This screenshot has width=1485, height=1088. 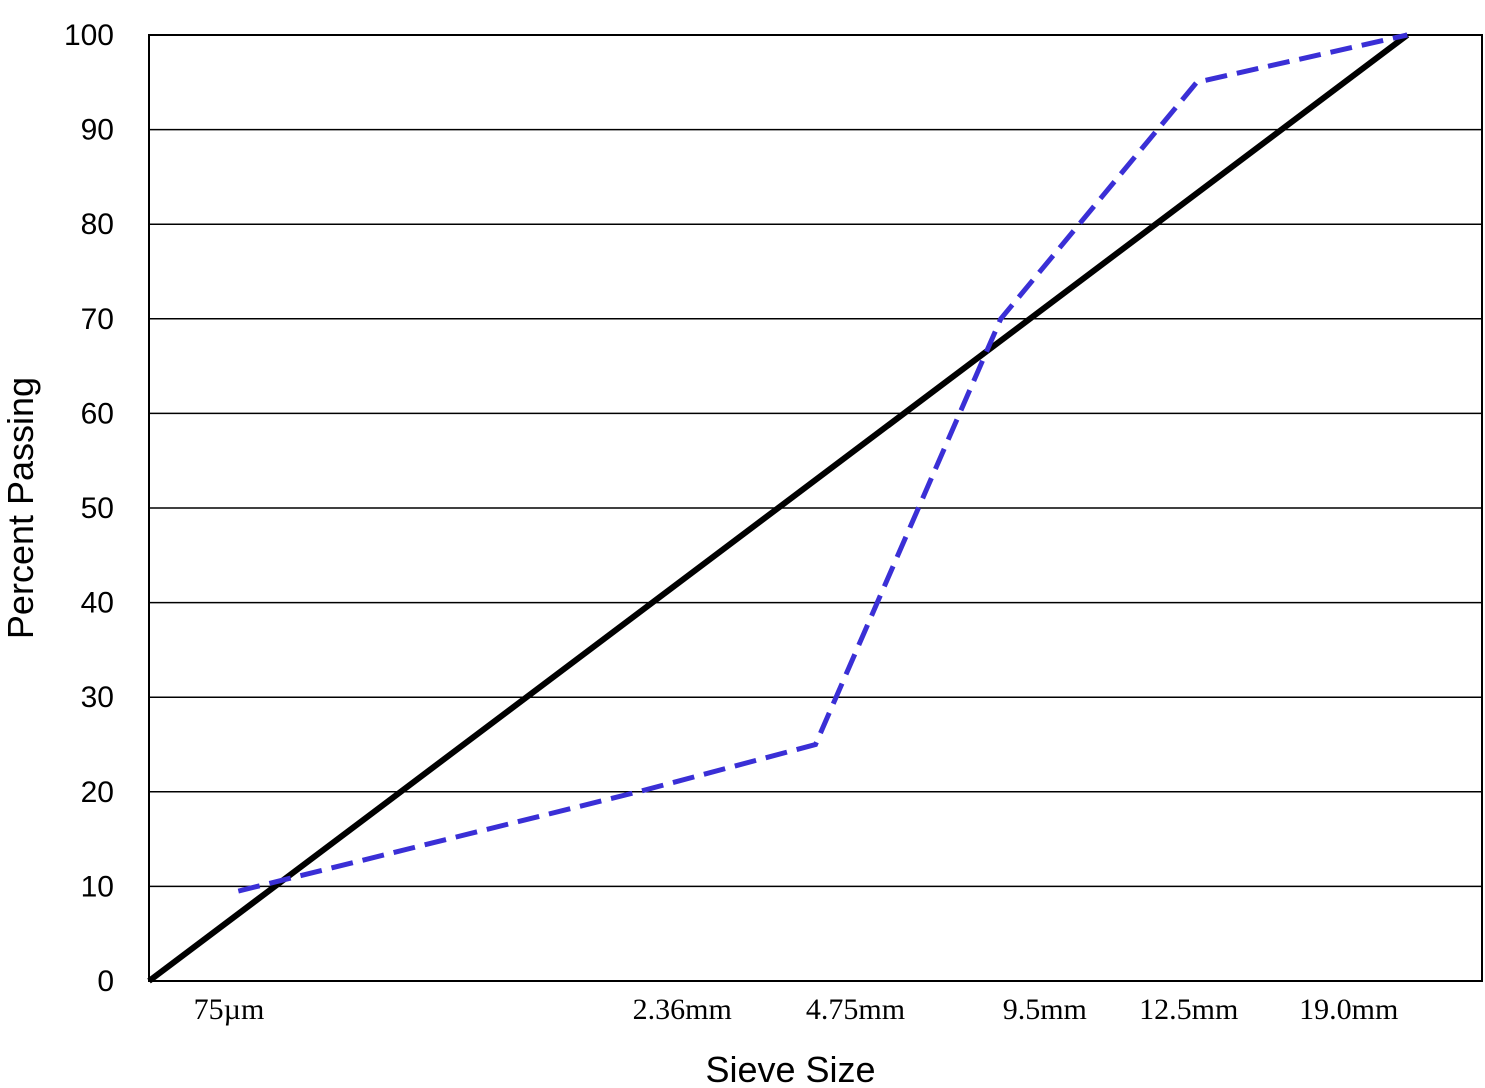 What do you see at coordinates (97, 130) in the screenshot?
I see `y-tick-label: 90` at bounding box center [97, 130].